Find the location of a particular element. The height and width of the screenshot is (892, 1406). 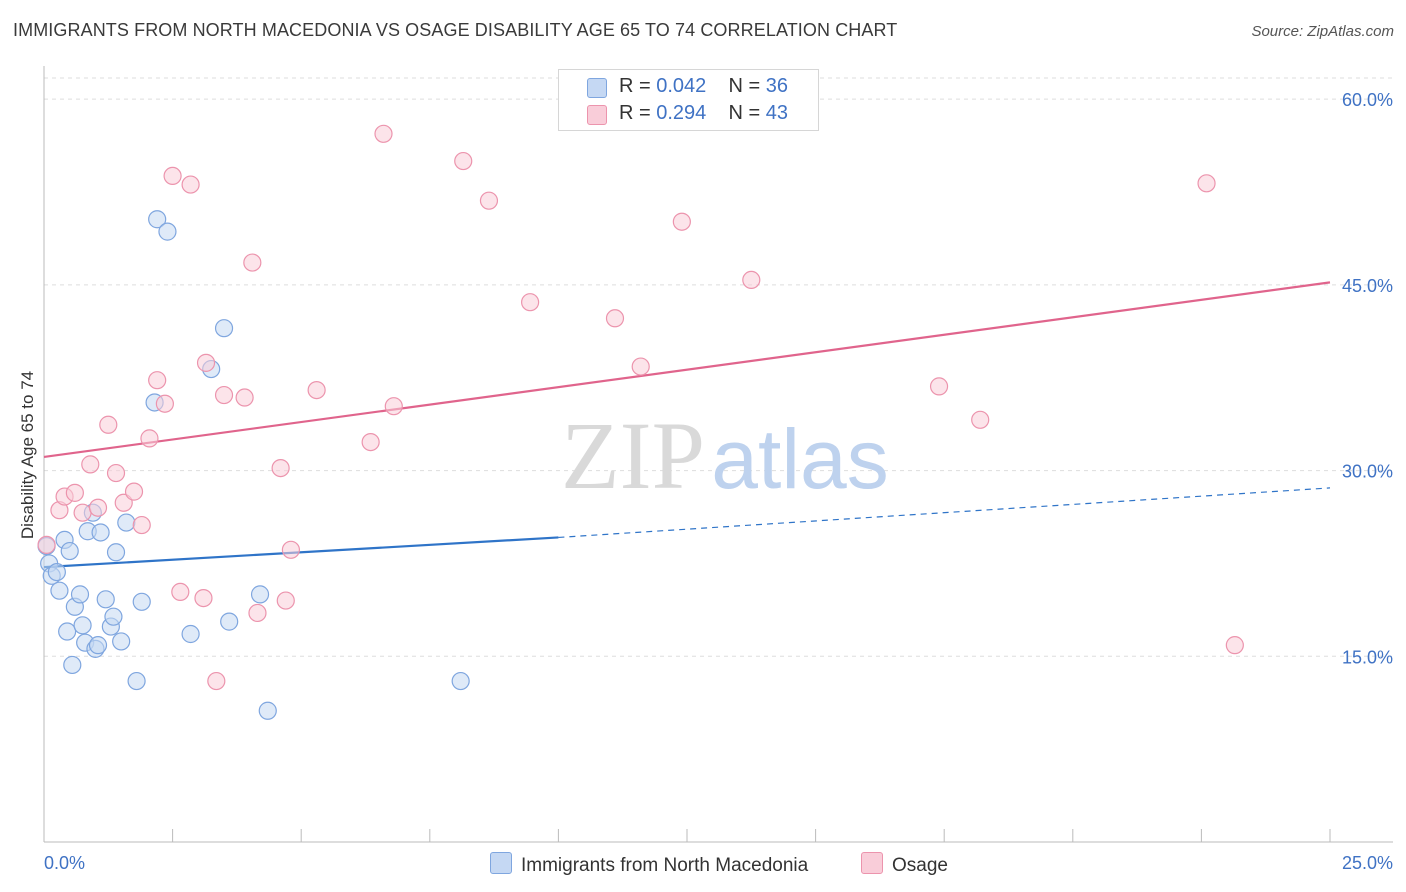

legend-r-value: 0.294 is located at coordinates (681, 113).